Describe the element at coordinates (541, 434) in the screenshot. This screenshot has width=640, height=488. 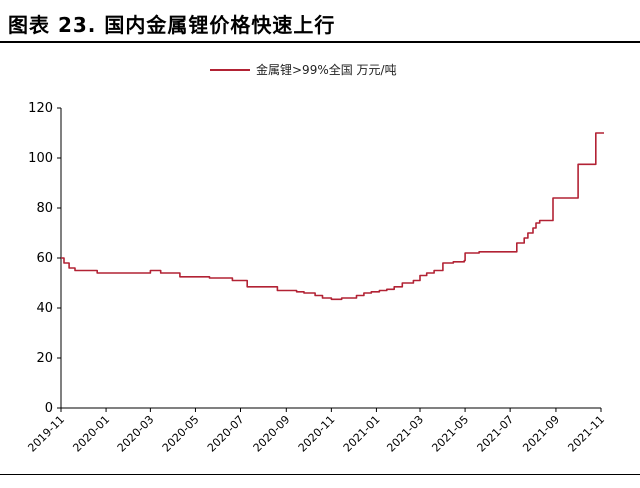
I see `x-tick-label: 2021-09` at that location.